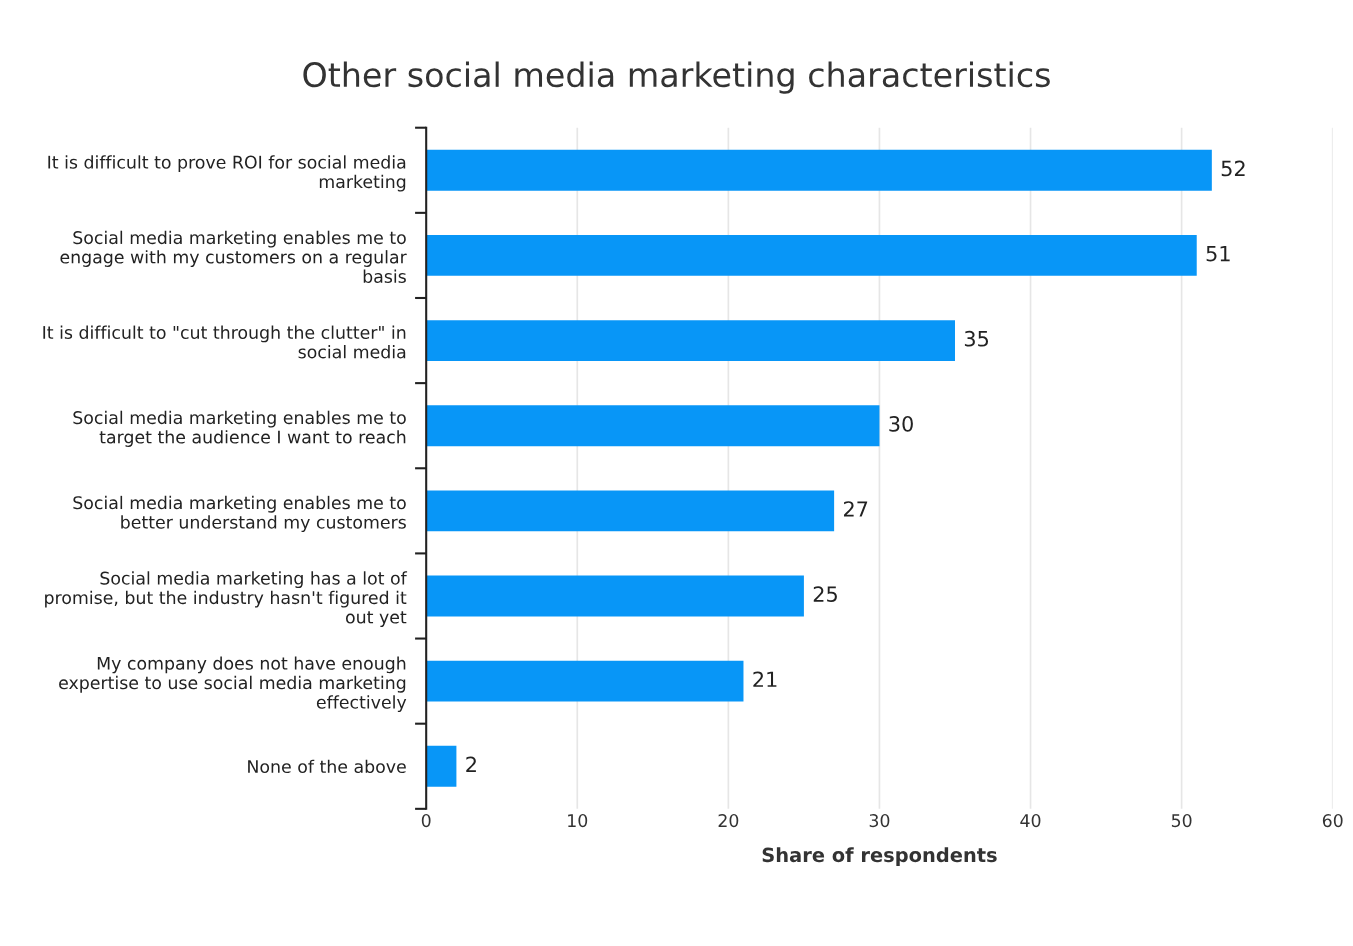 This screenshot has height=946, width=1353. What do you see at coordinates (426, 821) in the screenshot?
I see `x-tick-label: 0` at bounding box center [426, 821].